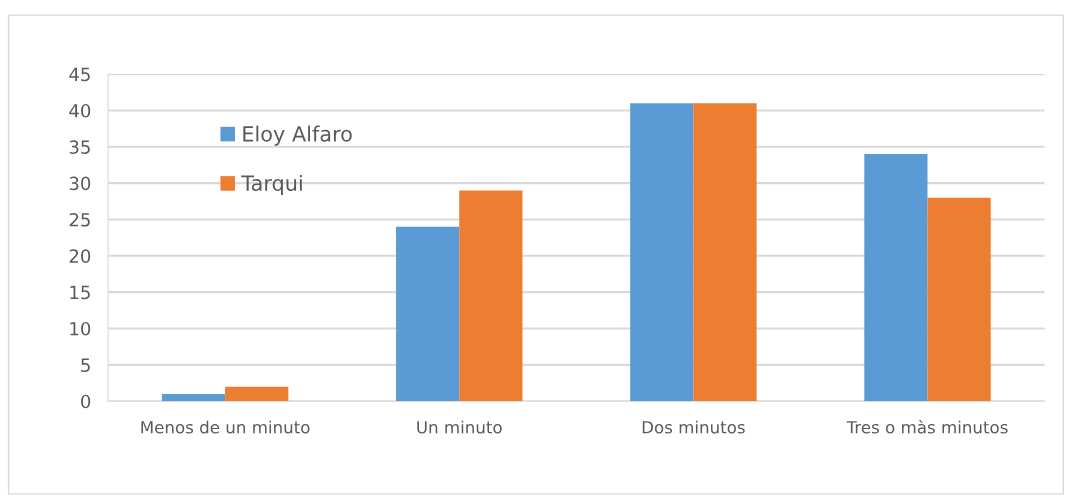  I want to click on y-tick-label: 25, so click(79, 219).